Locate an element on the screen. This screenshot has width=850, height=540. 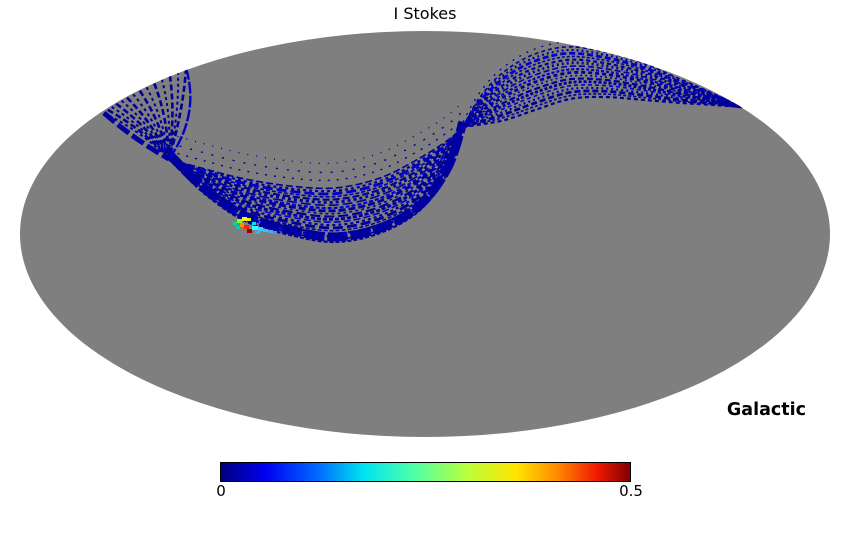
colorbar-gradient is located at coordinates (425, 472).